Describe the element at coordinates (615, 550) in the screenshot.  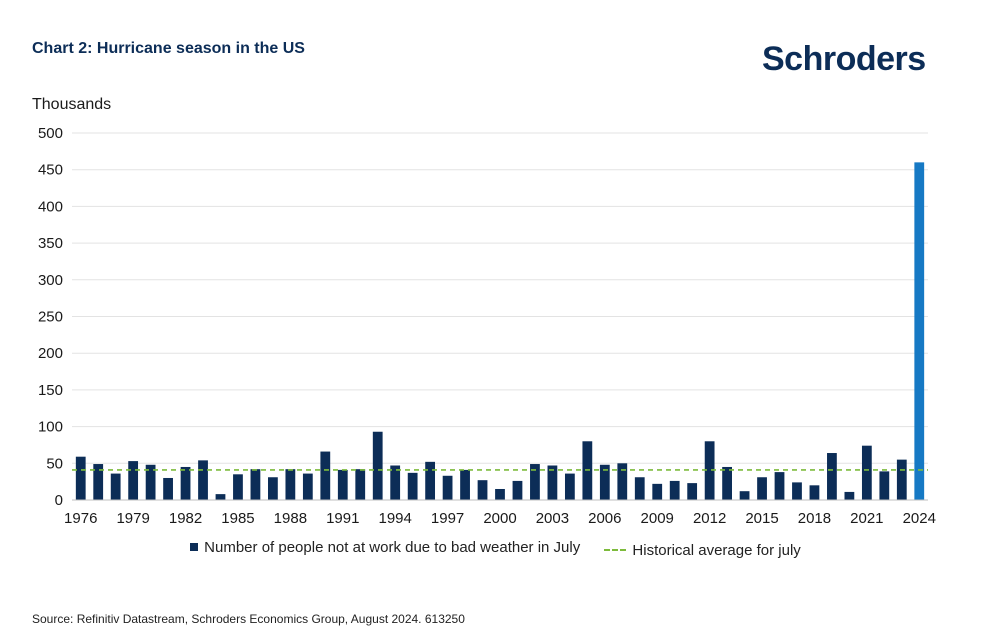
I see `legend-average-swatch` at that location.